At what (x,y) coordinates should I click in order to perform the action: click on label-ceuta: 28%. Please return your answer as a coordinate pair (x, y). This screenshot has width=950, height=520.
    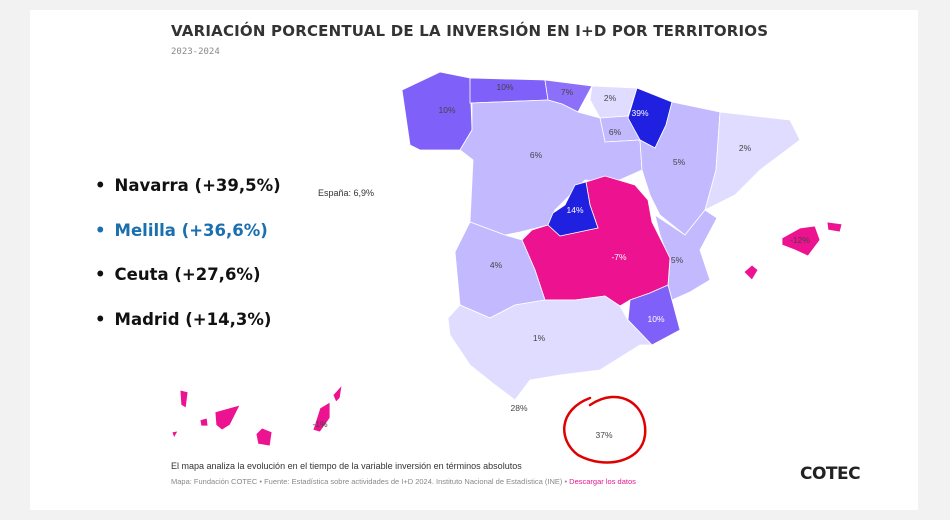
    Looking at the image, I should click on (518, 408).